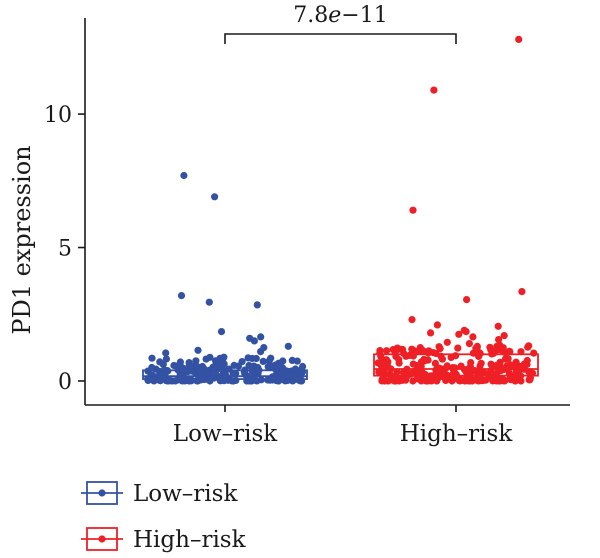 The image size is (600, 558). I want to click on y-tick-label-0: 0, so click(65, 382).